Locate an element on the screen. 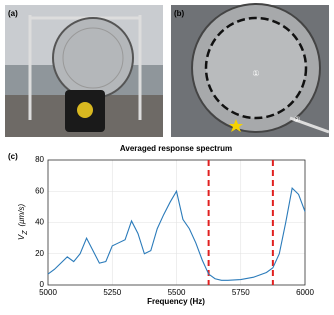 This screenshot has height=315, width=334. x-tick-label: 5750 is located at coordinates (241, 292).